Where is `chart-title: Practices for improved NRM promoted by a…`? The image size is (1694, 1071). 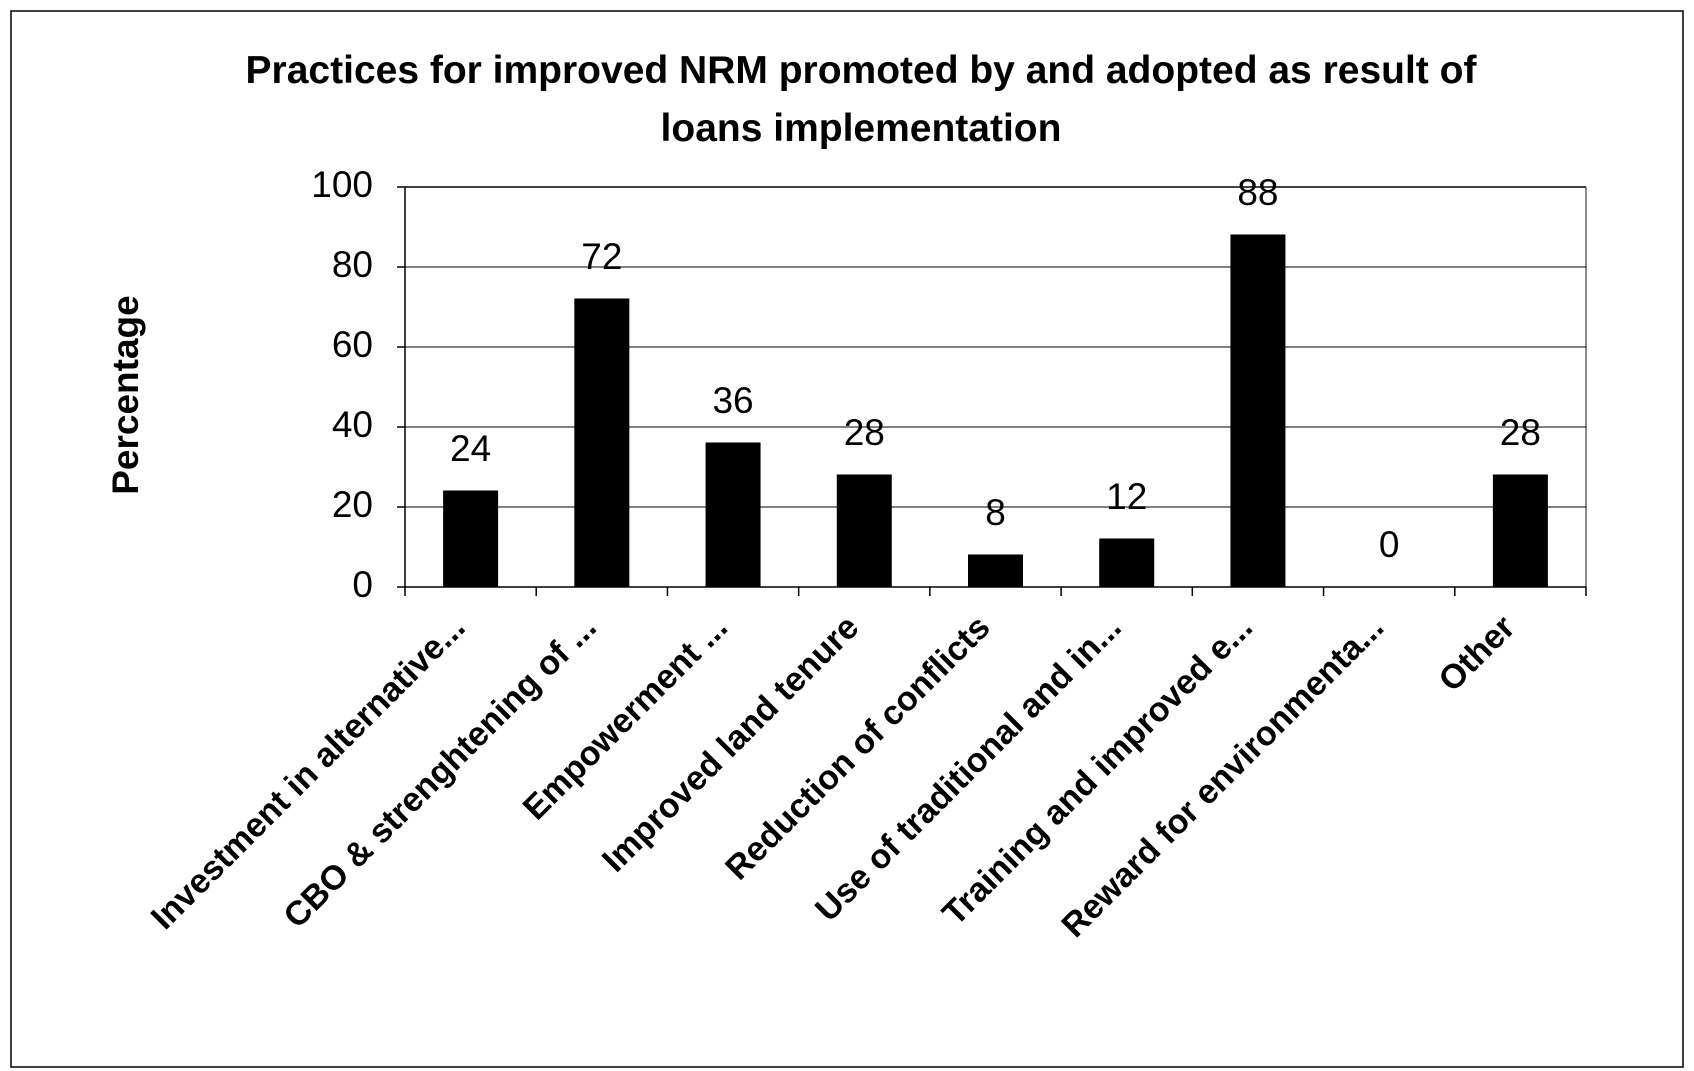
chart-title: Practices for improved NRM promoted by a… is located at coordinates (861, 99).